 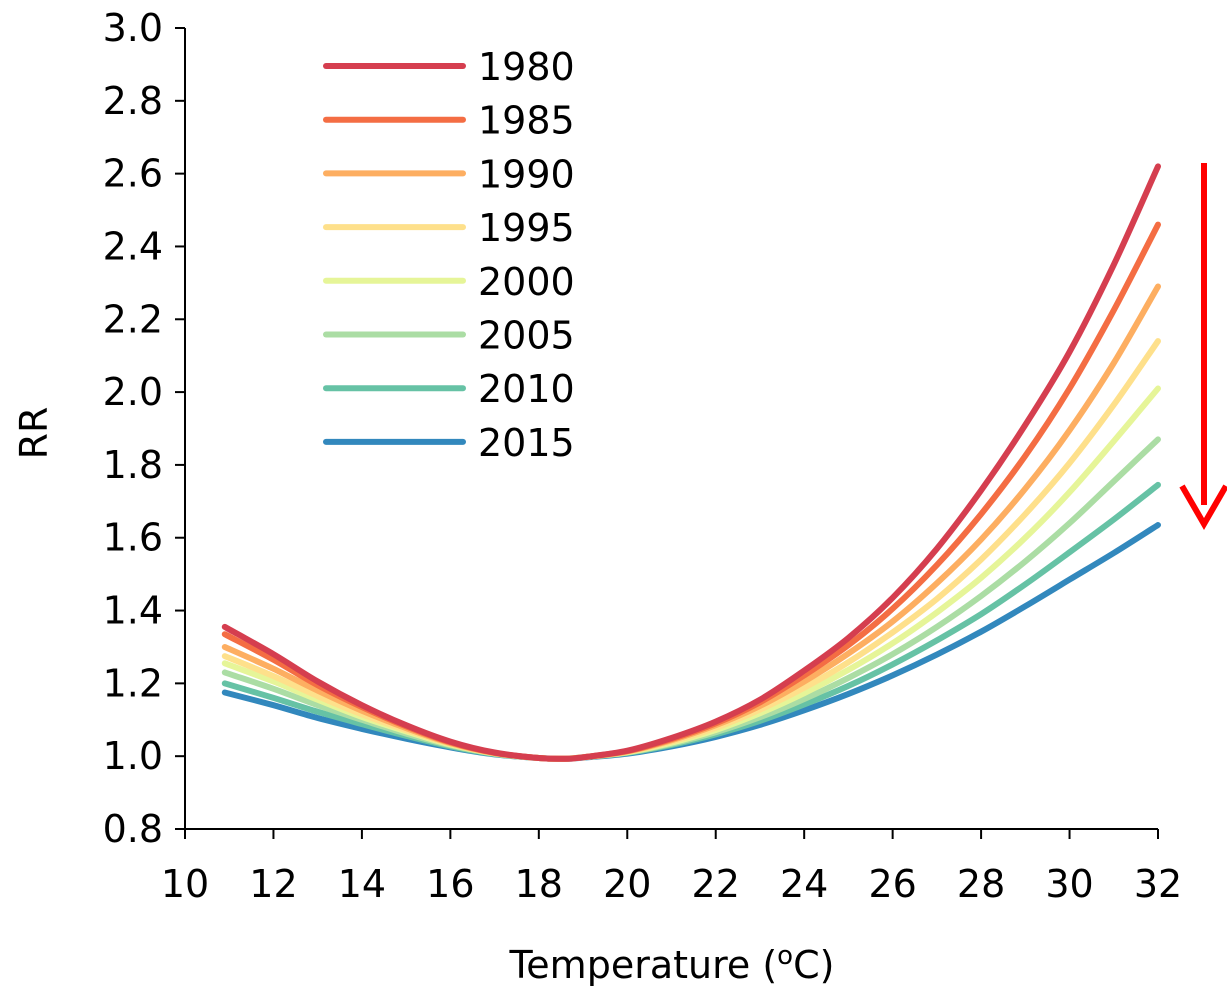 I want to click on y-tick-label: 1.2, so click(x=133, y=683).